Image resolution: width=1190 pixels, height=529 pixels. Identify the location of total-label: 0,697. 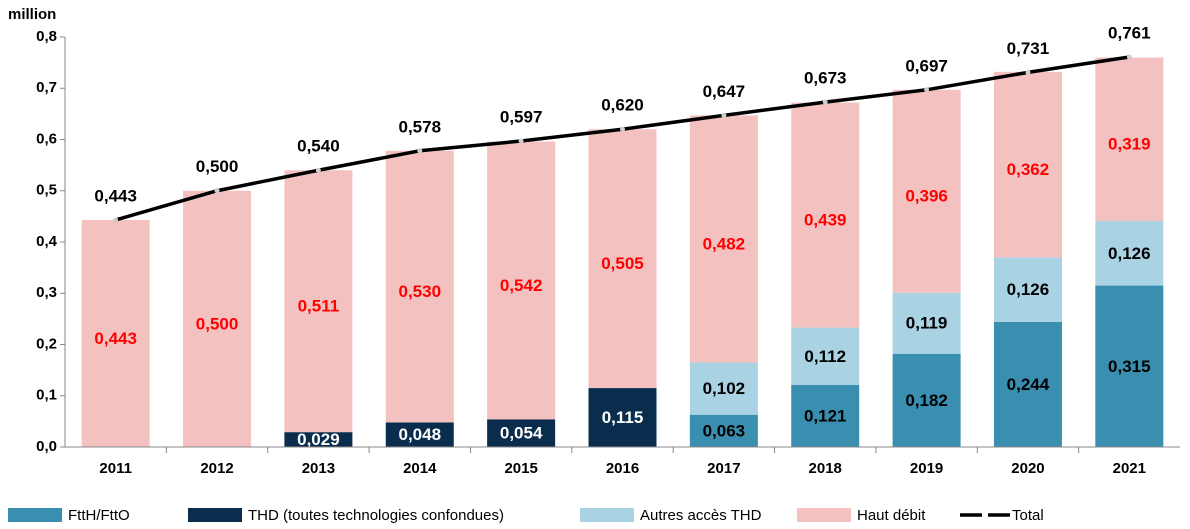
(926, 65).